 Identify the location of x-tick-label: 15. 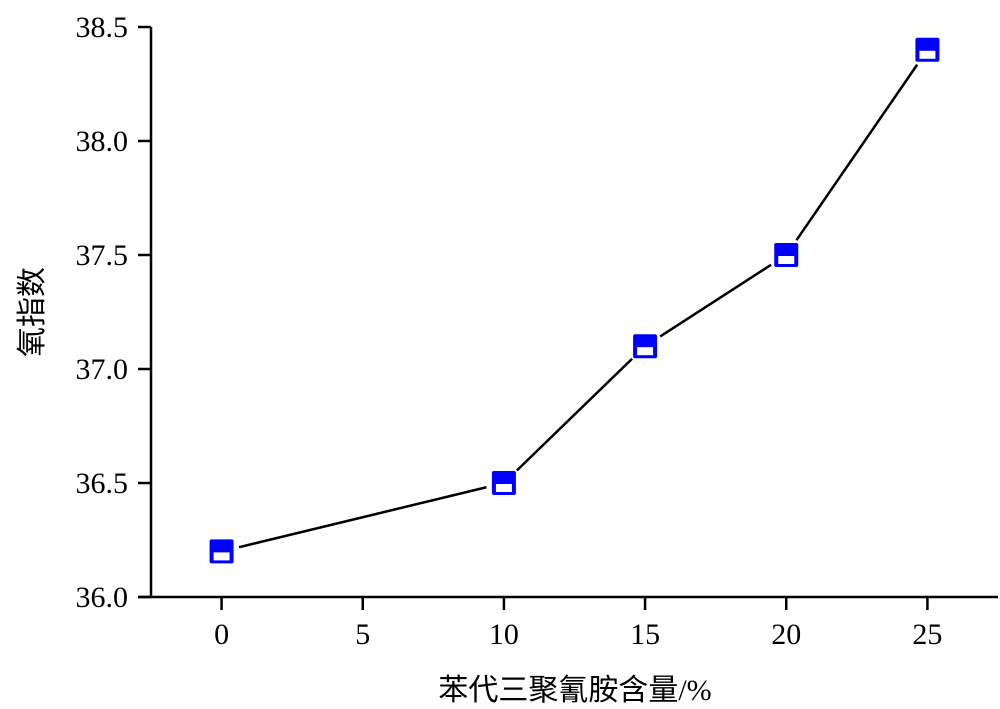
(645, 634).